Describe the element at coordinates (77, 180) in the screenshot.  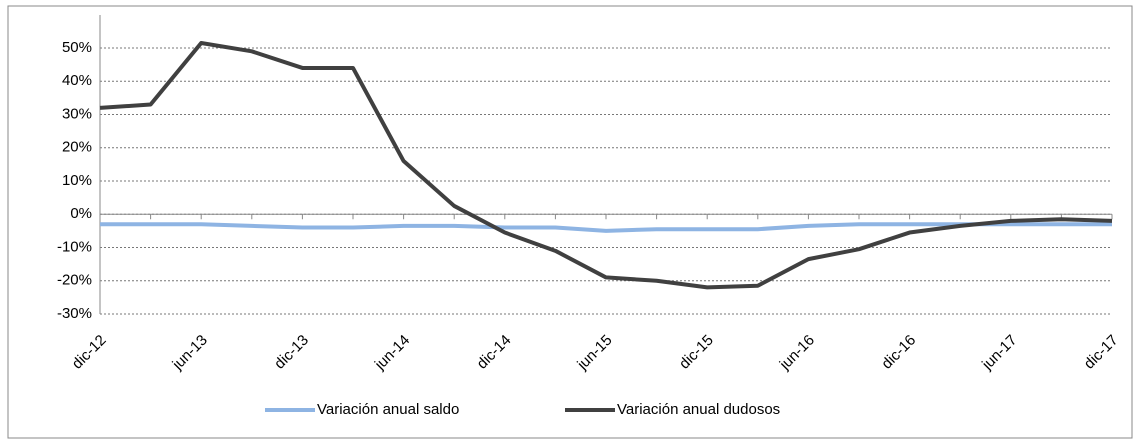
I see `y-tick-label: 10%` at that location.